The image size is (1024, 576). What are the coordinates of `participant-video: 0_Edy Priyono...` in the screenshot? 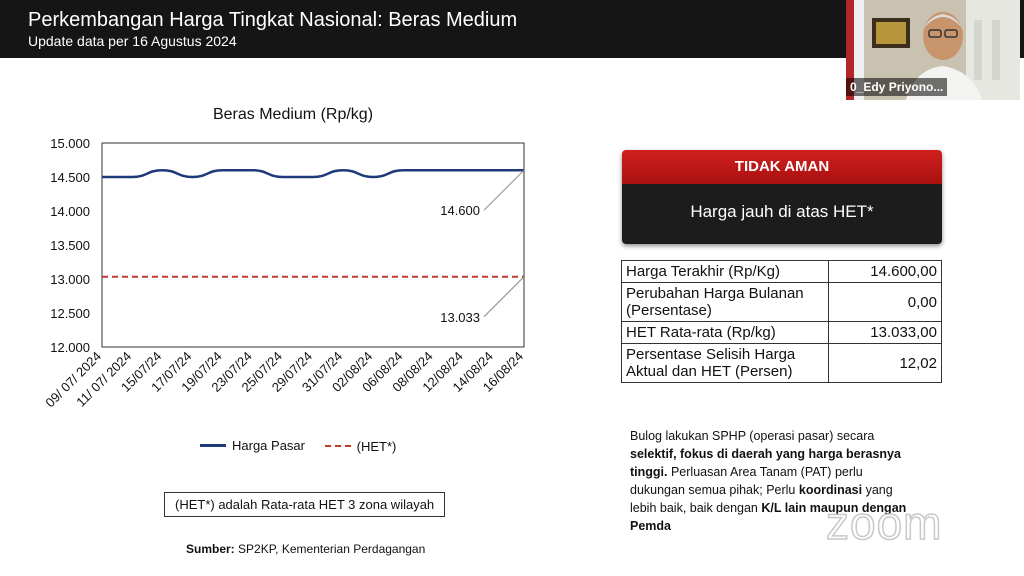 It's located at (933, 50).